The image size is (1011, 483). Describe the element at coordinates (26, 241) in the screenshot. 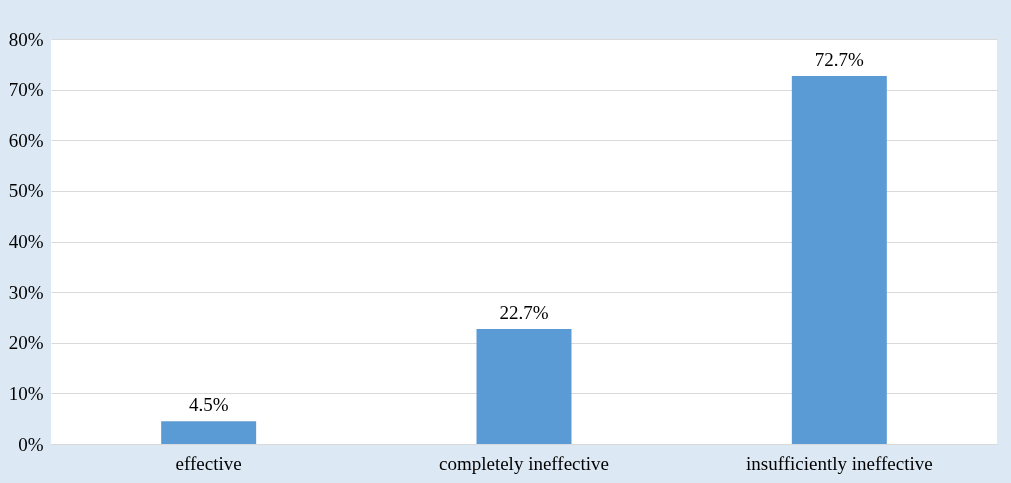

I see `y-tick-label: 40%` at that location.